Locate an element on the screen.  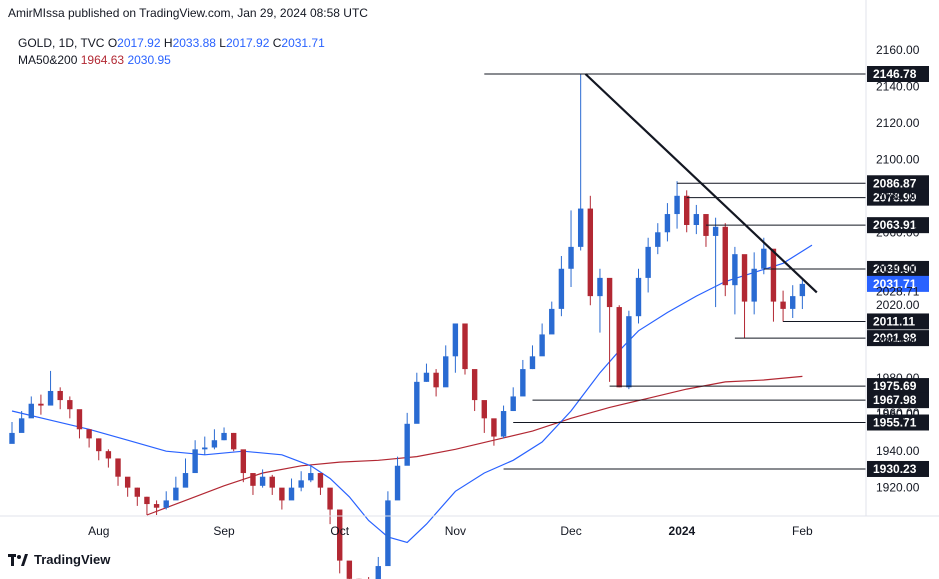
time-tick-label: Aug is located at coordinates (98, 531).